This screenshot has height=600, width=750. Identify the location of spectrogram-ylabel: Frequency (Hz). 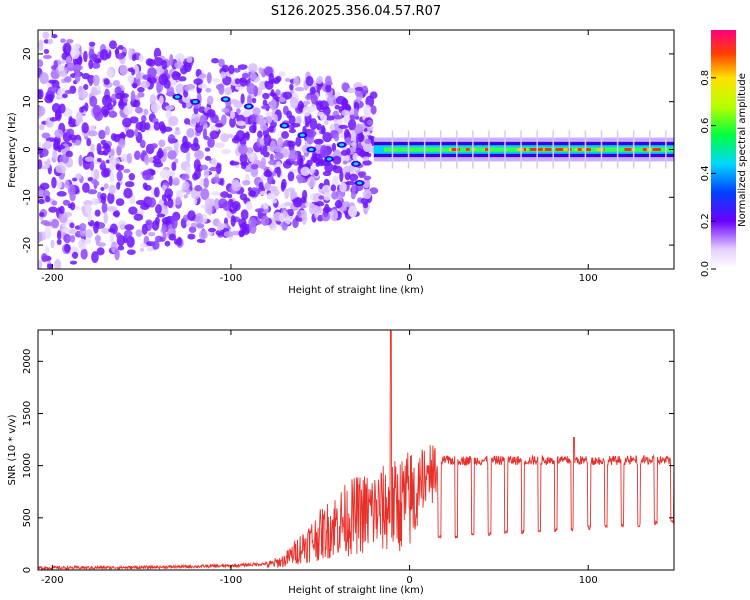
(12, 150).